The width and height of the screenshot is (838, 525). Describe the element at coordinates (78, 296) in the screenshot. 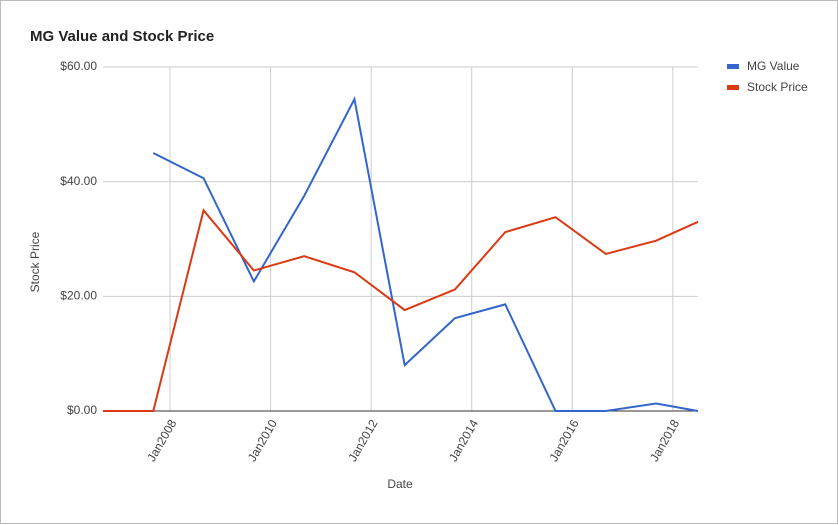

I see `y-tick-label: $20.00` at that location.